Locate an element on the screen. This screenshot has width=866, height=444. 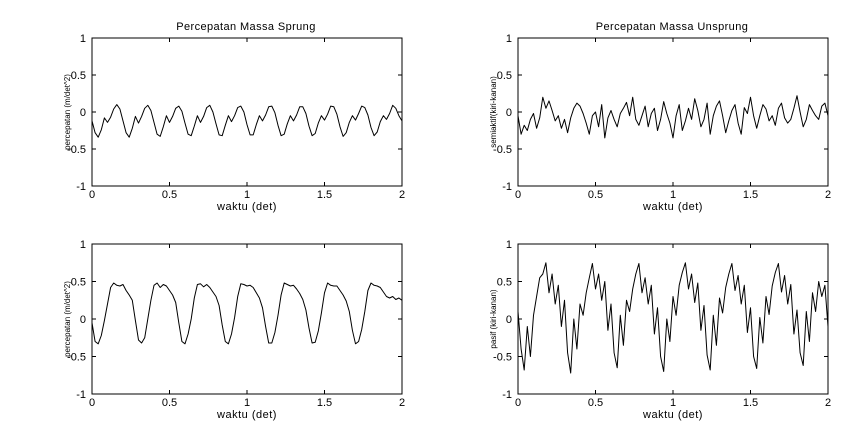
chart-title: Percepatan Massa Unsprung is located at coordinates (672, 27).